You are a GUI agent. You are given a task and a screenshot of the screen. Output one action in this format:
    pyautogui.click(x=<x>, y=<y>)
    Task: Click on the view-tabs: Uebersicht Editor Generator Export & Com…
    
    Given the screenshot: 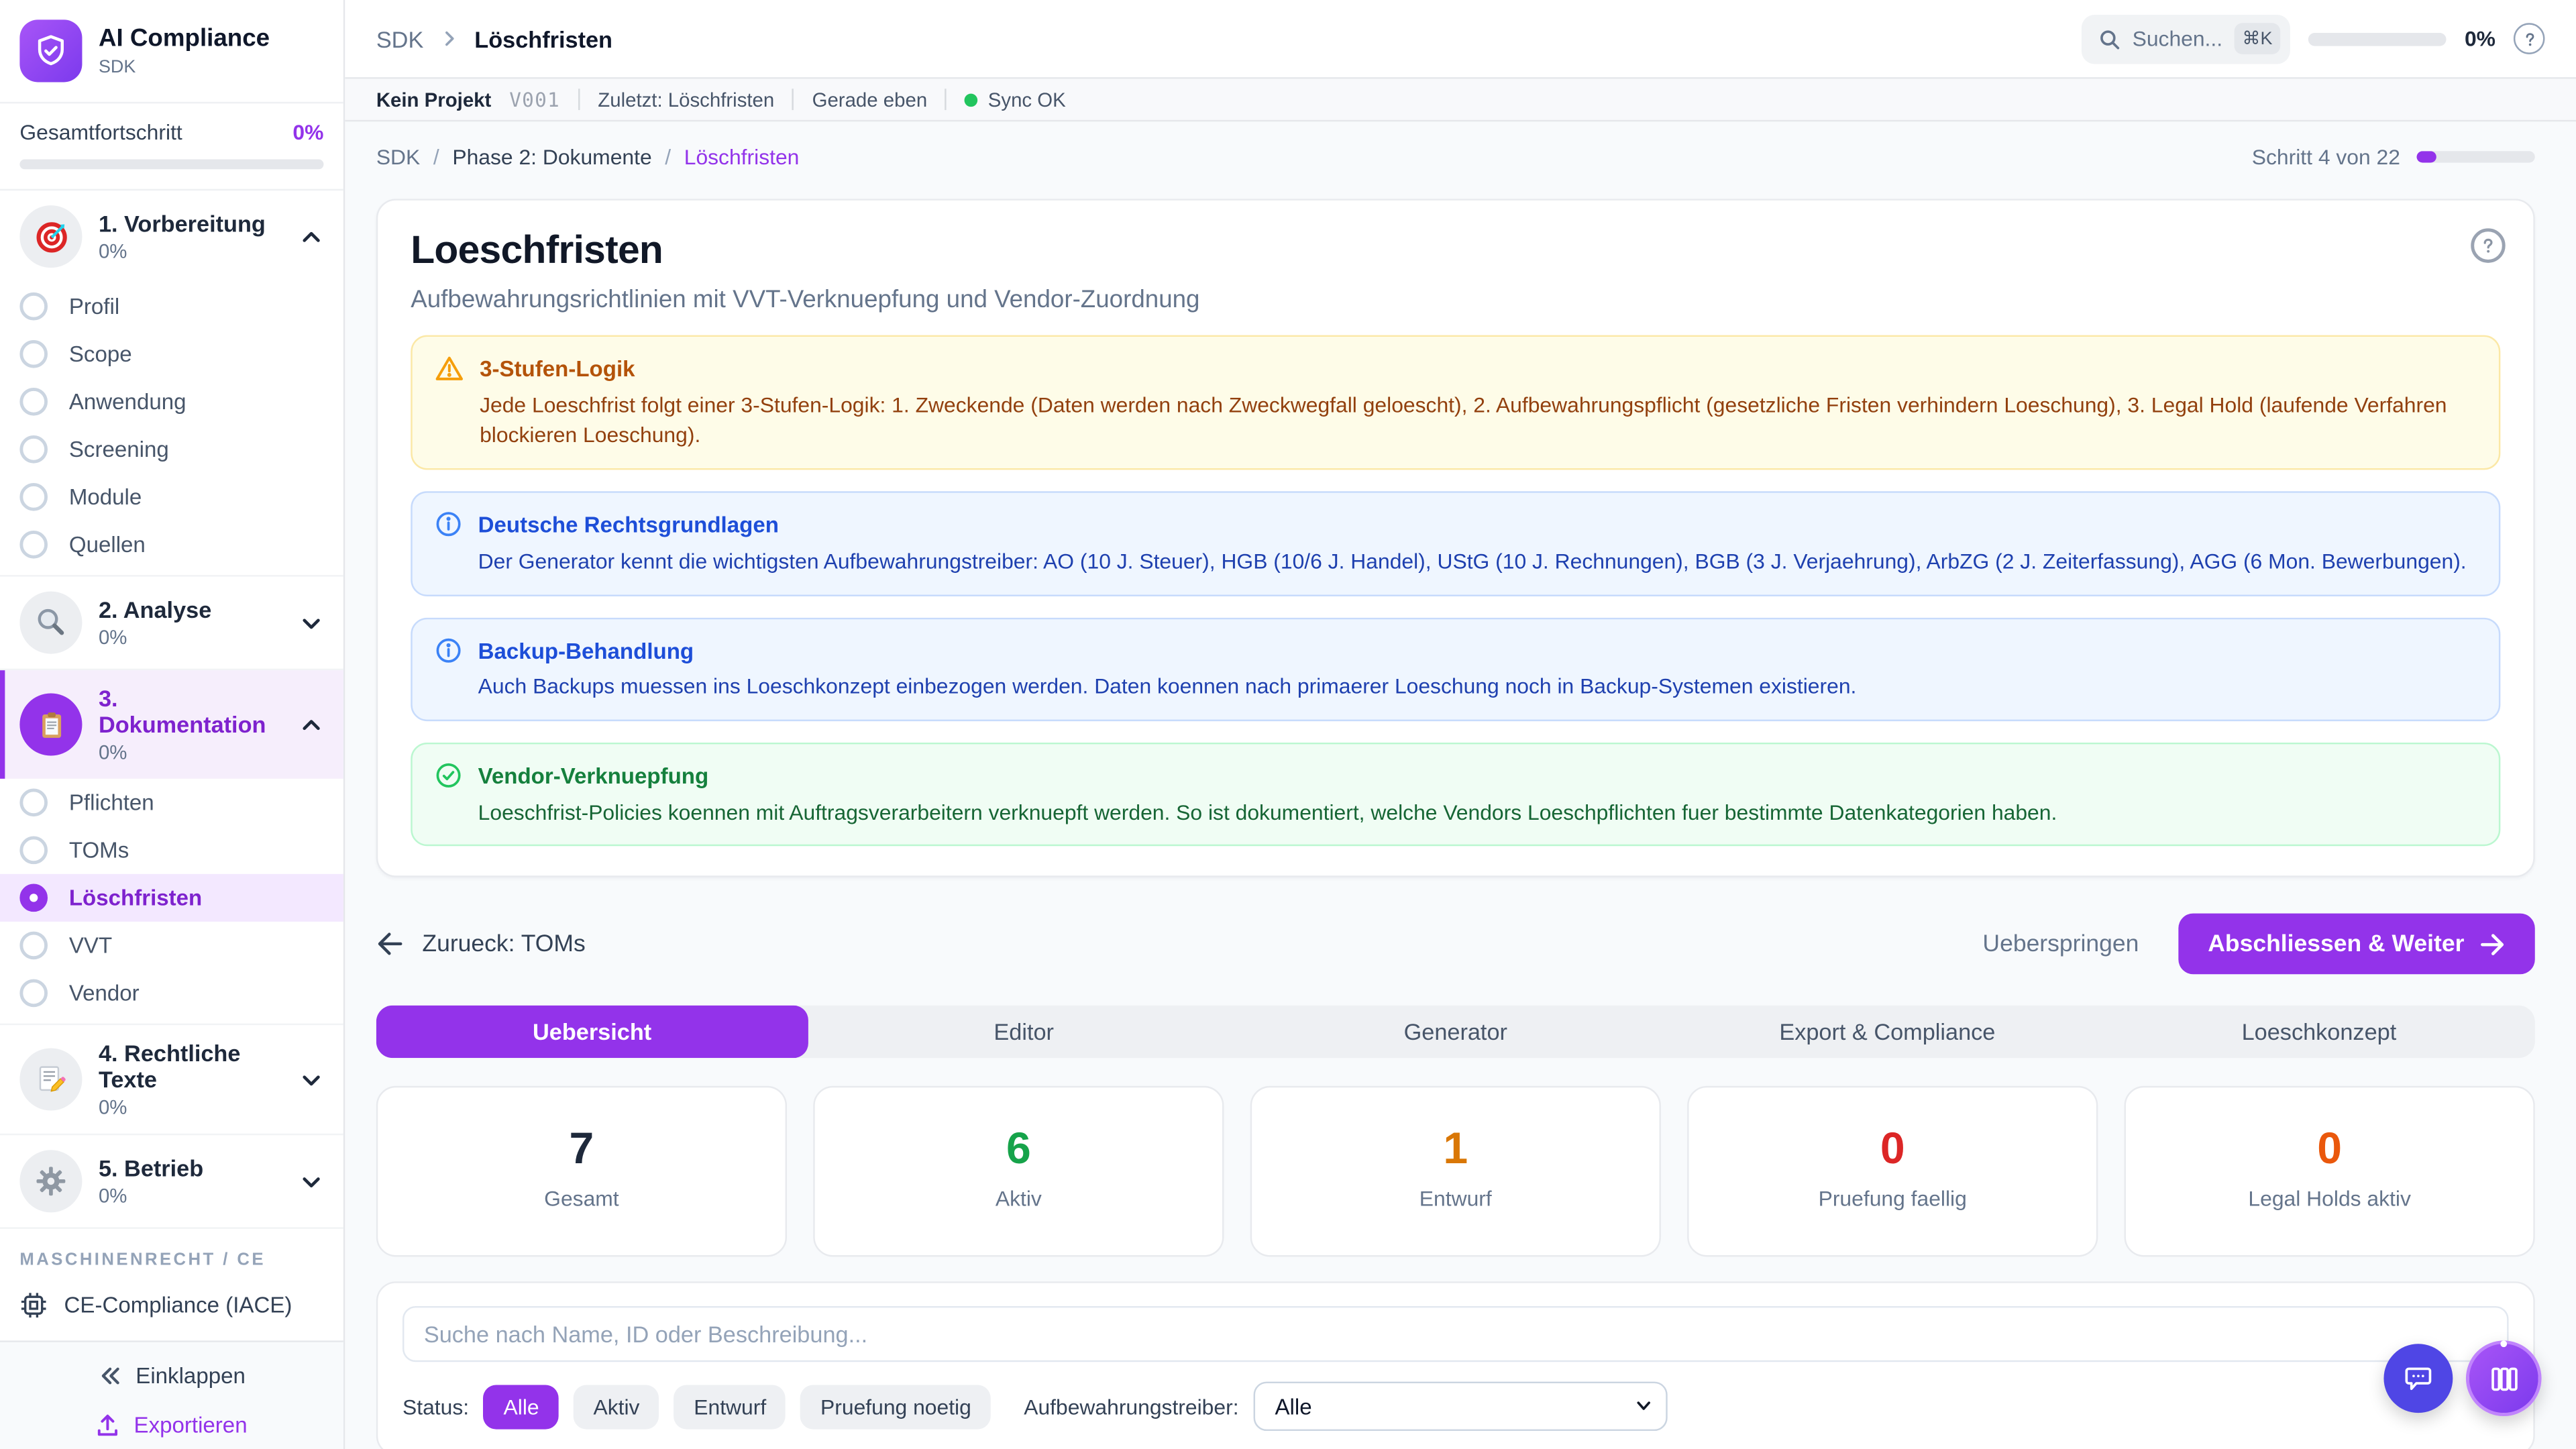 What is the action you would take?
    pyautogui.click(x=1455, y=1032)
    